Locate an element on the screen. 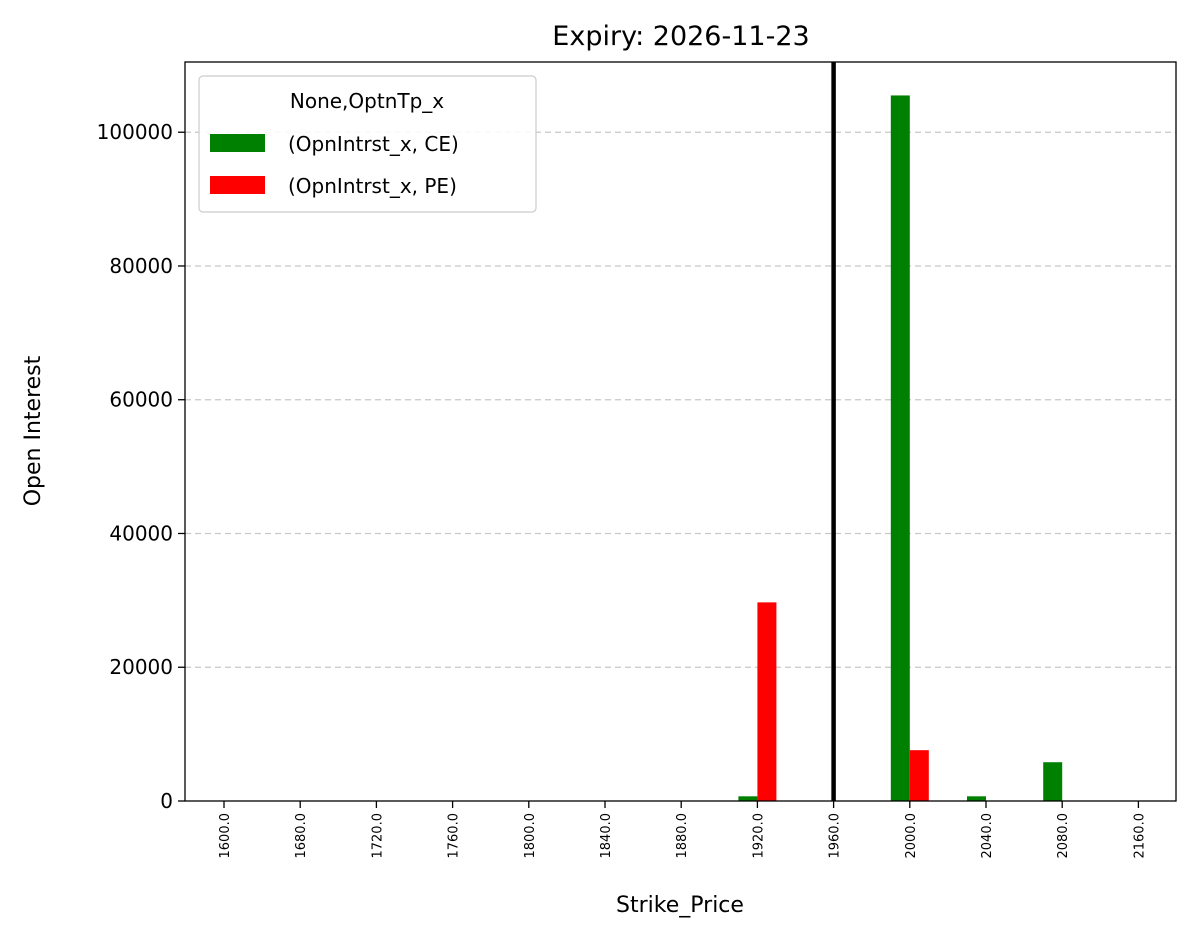 The height and width of the screenshot is (939, 1196). legend-title: None,OptnTp_x is located at coordinates (367, 101).